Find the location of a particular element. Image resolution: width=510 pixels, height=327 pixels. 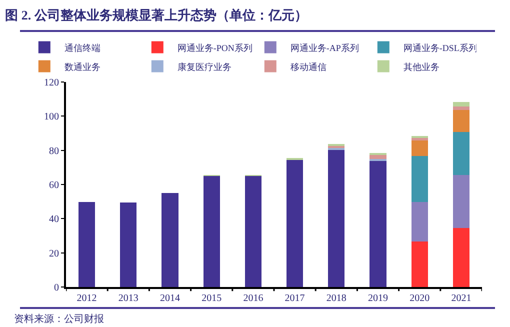

legend-label: 移动通信 is located at coordinates (308, 67).